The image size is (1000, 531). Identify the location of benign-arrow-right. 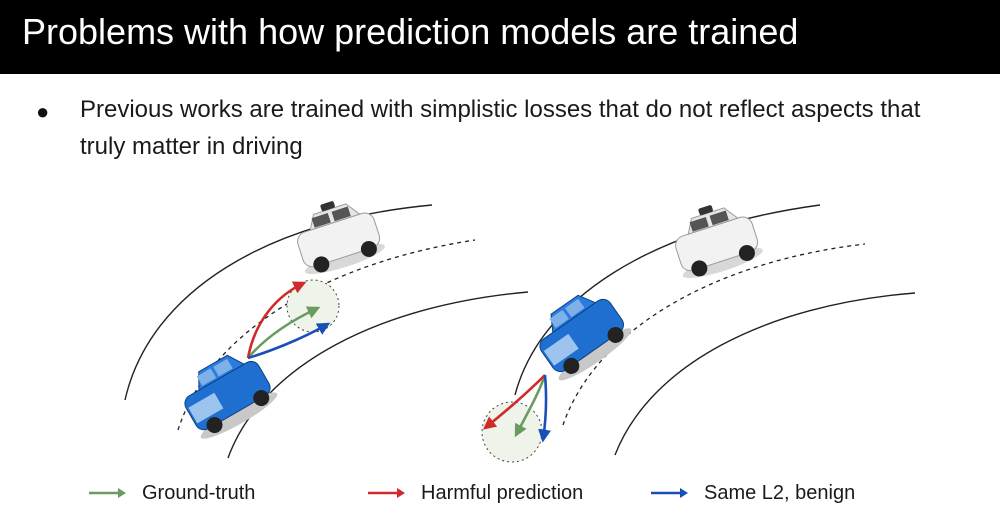
(544, 408).